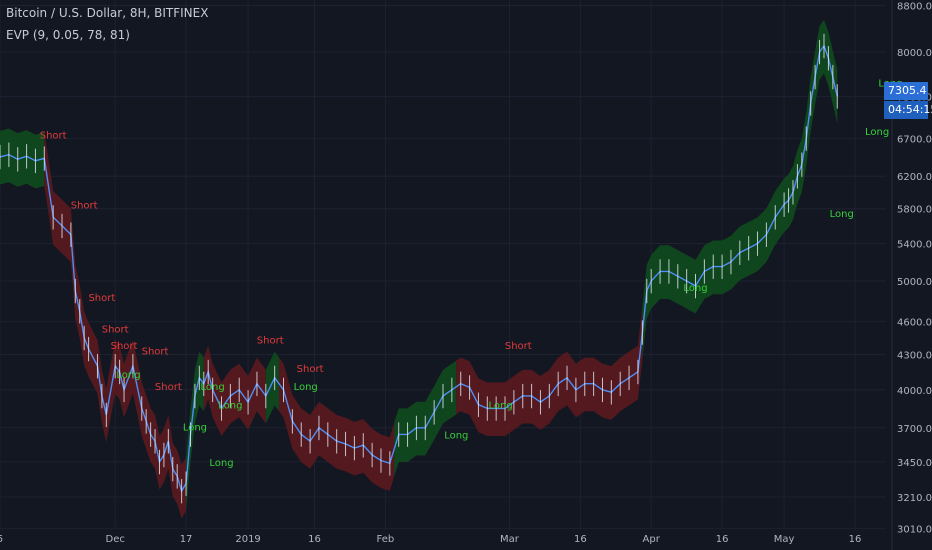  Describe the element at coordinates (914, 245) in the screenshot. I see `y-tick-label: 5400.0` at that location.